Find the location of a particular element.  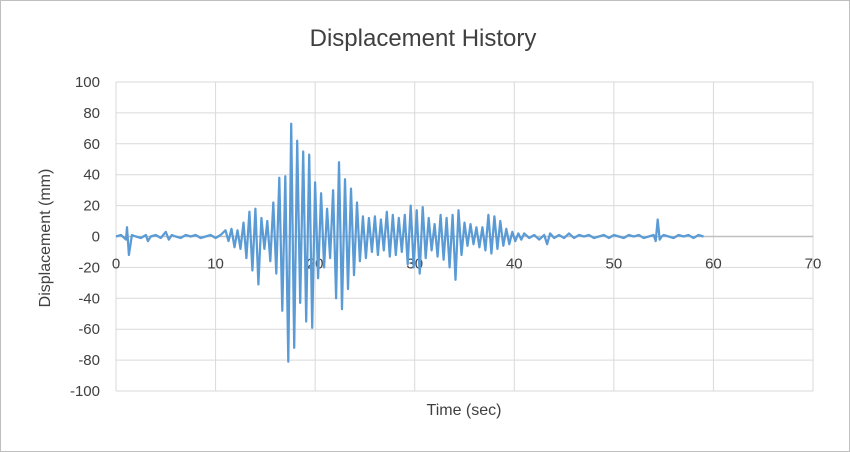

y-tick-label: 0 is located at coordinates (96, 237).